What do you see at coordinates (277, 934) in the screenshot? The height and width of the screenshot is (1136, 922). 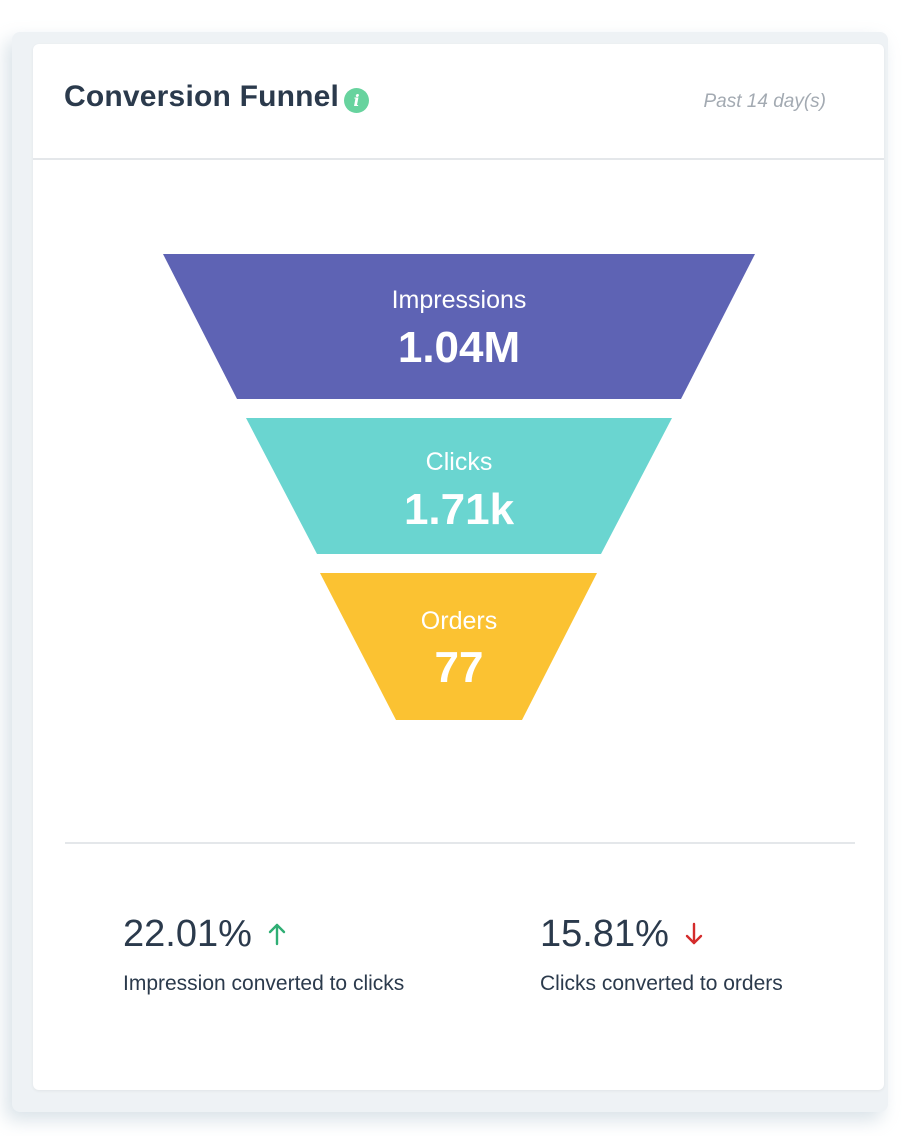 I see `arrow-up-icon` at bounding box center [277, 934].